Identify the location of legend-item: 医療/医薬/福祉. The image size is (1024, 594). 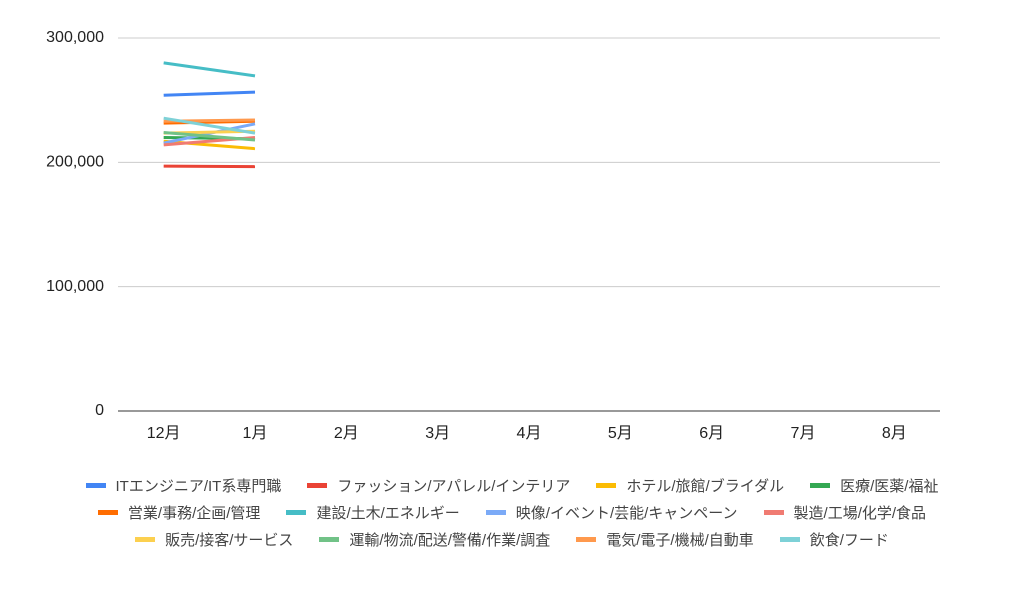
(874, 485).